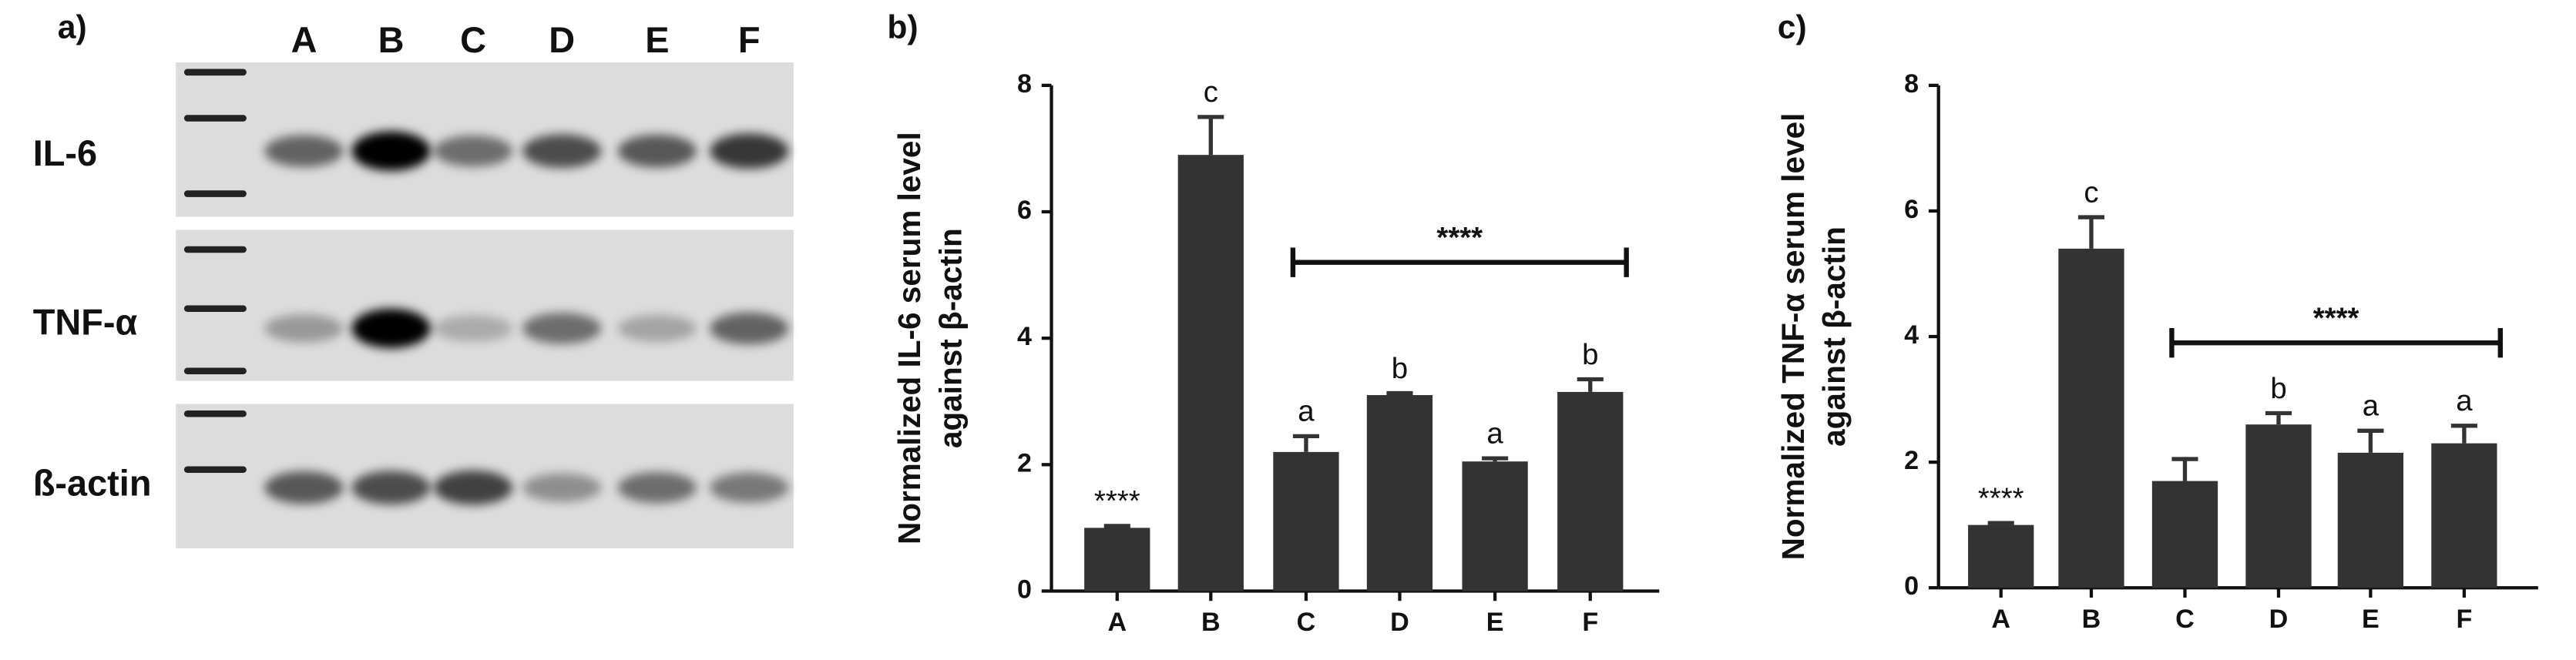  Describe the element at coordinates (909, 338) in the screenshot. I see `y-axis-label: Normalized IL-6 serum level` at that location.